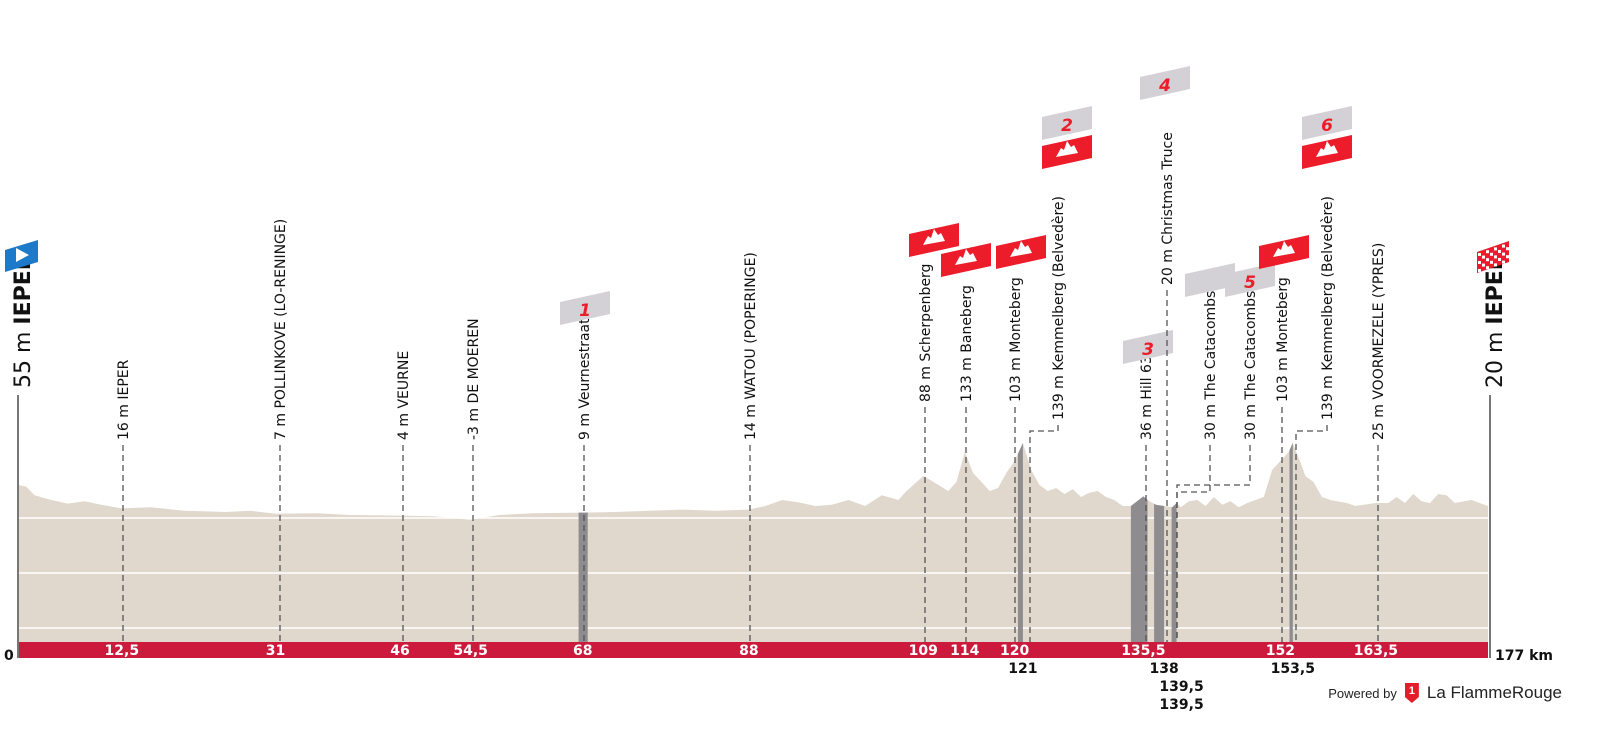  I want to click on waypoint-label: 88 m Scherpenberg, so click(926, 333).